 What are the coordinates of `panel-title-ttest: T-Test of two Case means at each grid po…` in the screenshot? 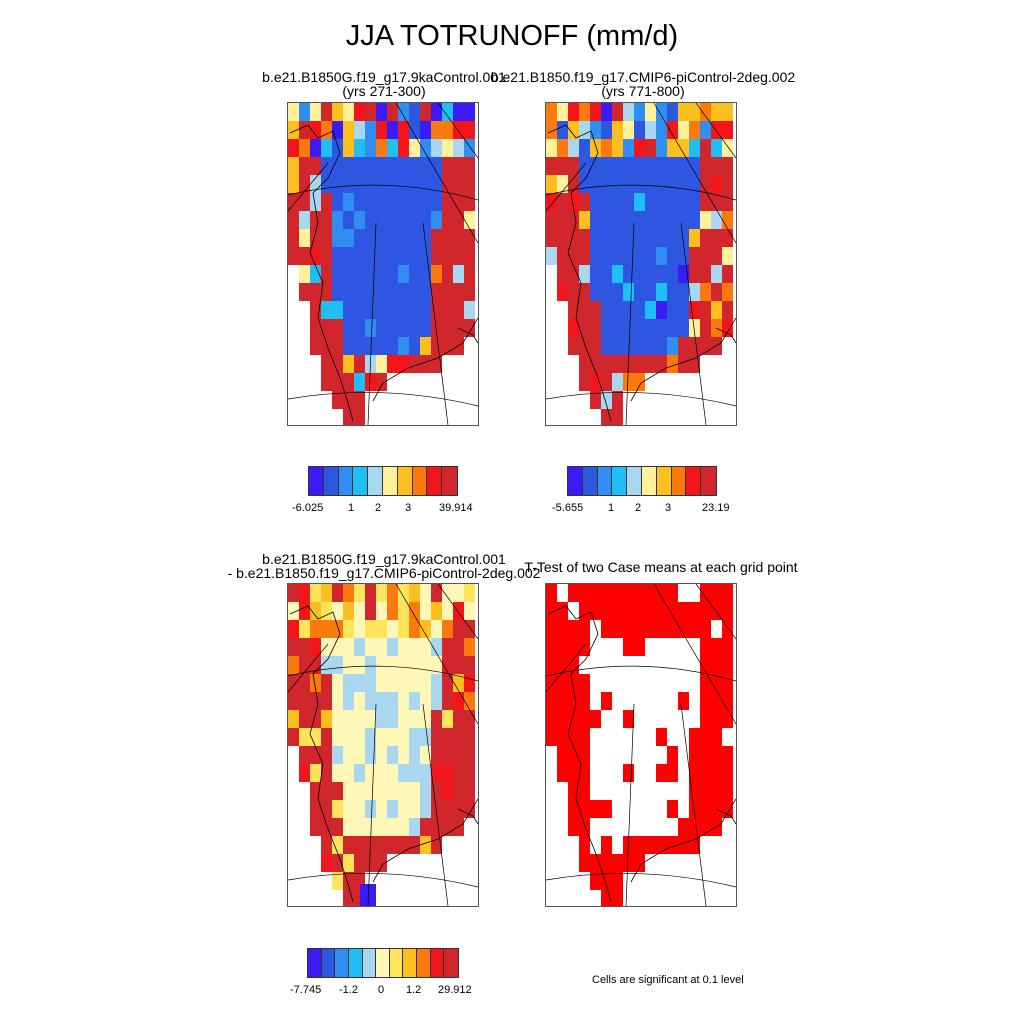 It's located at (661, 567).